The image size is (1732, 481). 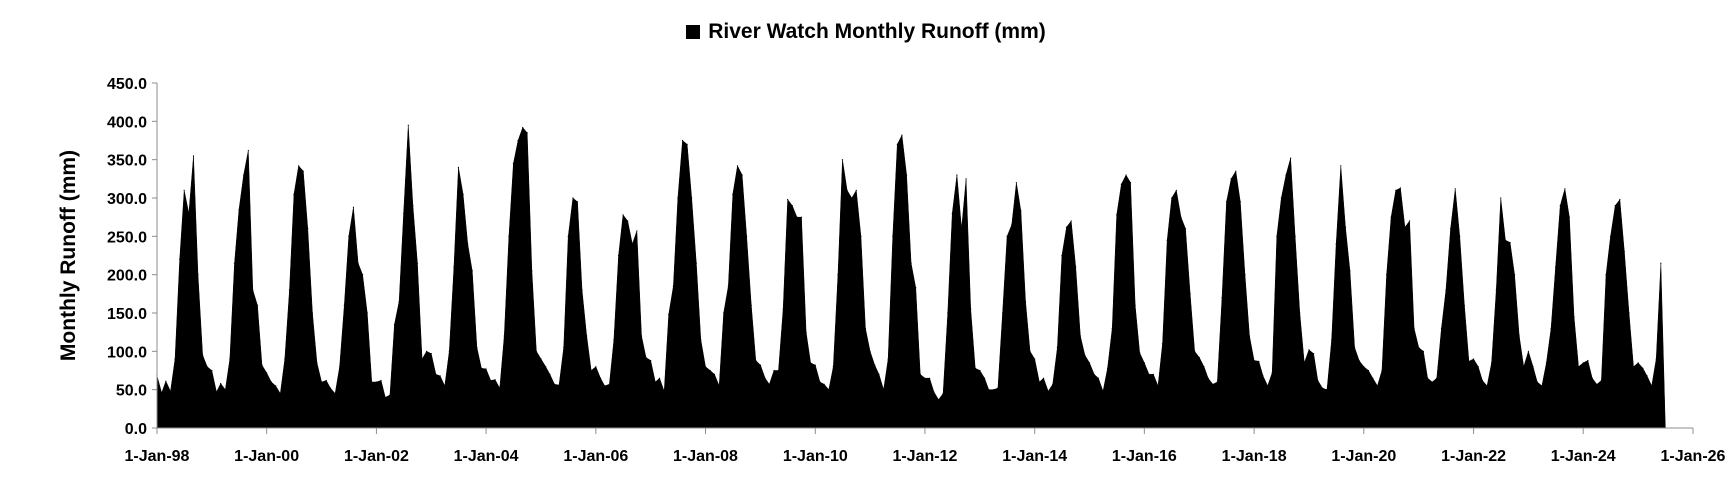 I want to click on y-axis-title: Monthly Runoff (mm), so click(x=68, y=255).